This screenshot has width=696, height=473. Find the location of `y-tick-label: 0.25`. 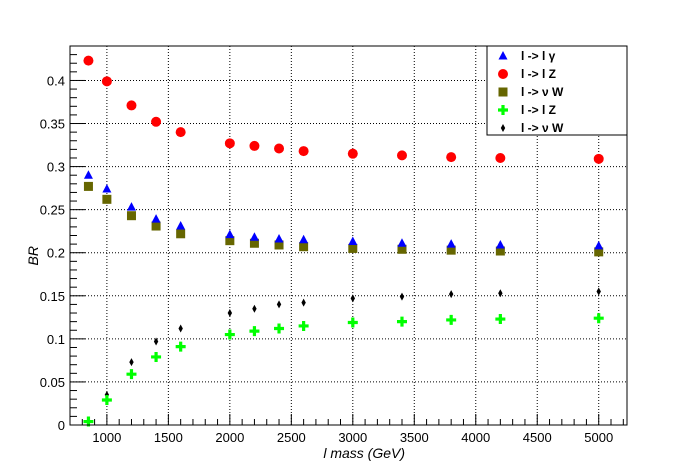

y-tick-label: 0.25 is located at coordinates (52, 210).